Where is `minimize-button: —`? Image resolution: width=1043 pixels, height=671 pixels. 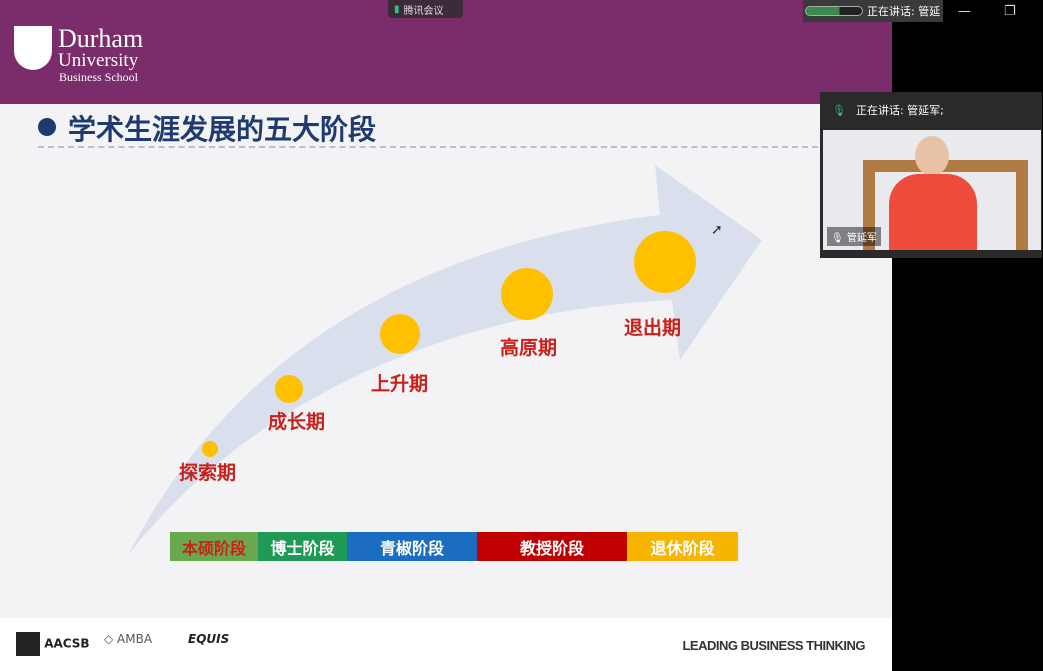
minimize-button: — is located at coordinates (964, 11).